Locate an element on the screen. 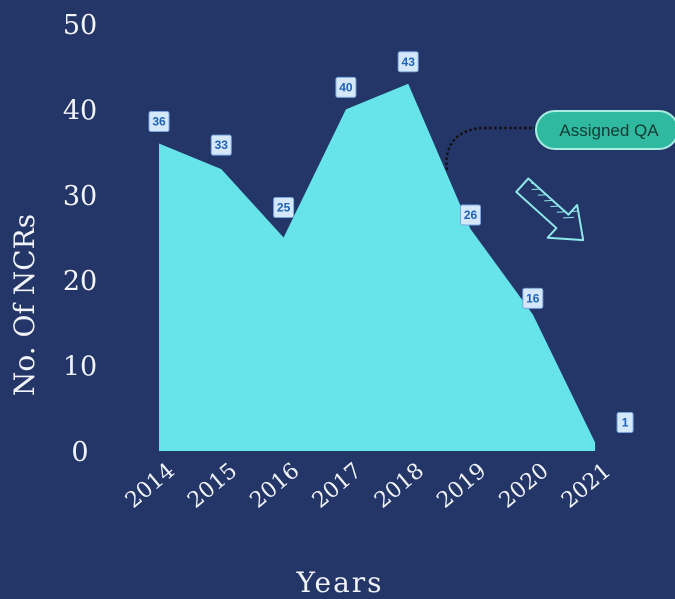 This screenshot has width=675, height=599. x-axis-ticks: 2014 2015 2016 2017 2018 2019 2020 2021 is located at coordinates (368, 485).